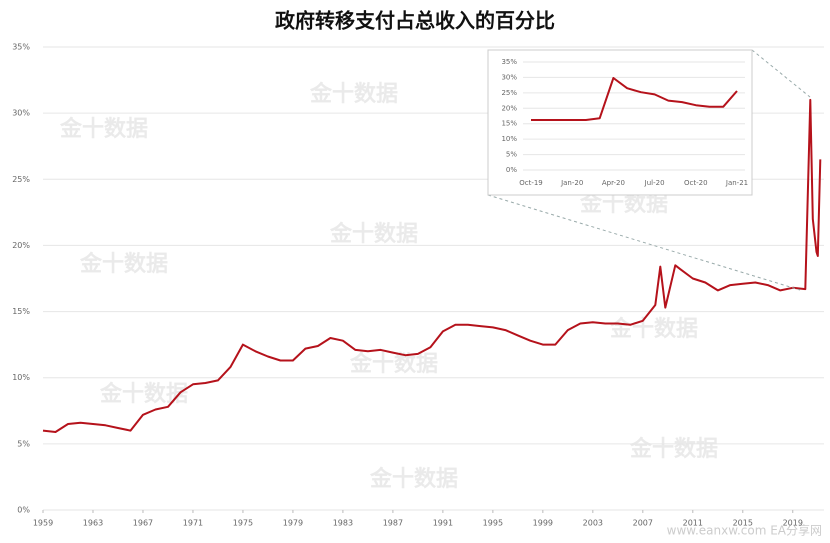 This screenshot has height=543, width=830. Describe the element at coordinates (493, 523) in the screenshot. I see `x-tick-label: 1995` at that location.